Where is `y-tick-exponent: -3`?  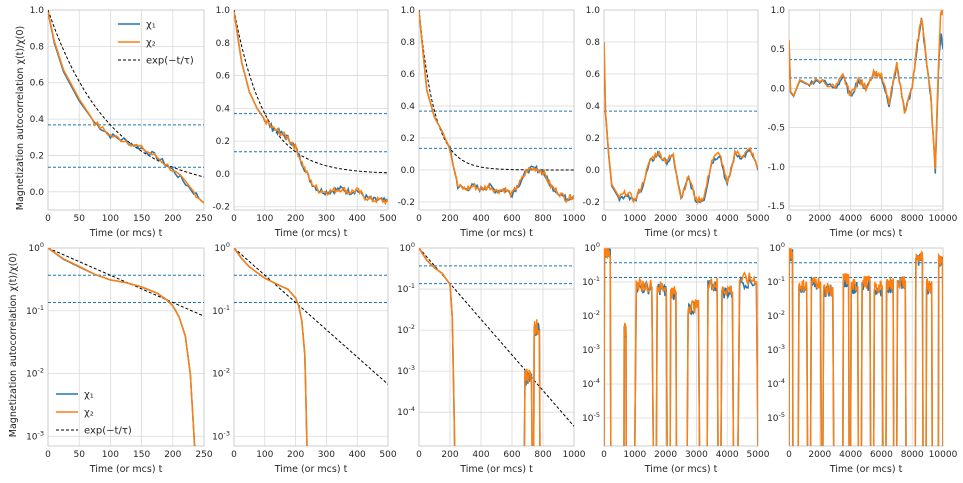
y-tick-exponent: -3 is located at coordinates (227, 433).